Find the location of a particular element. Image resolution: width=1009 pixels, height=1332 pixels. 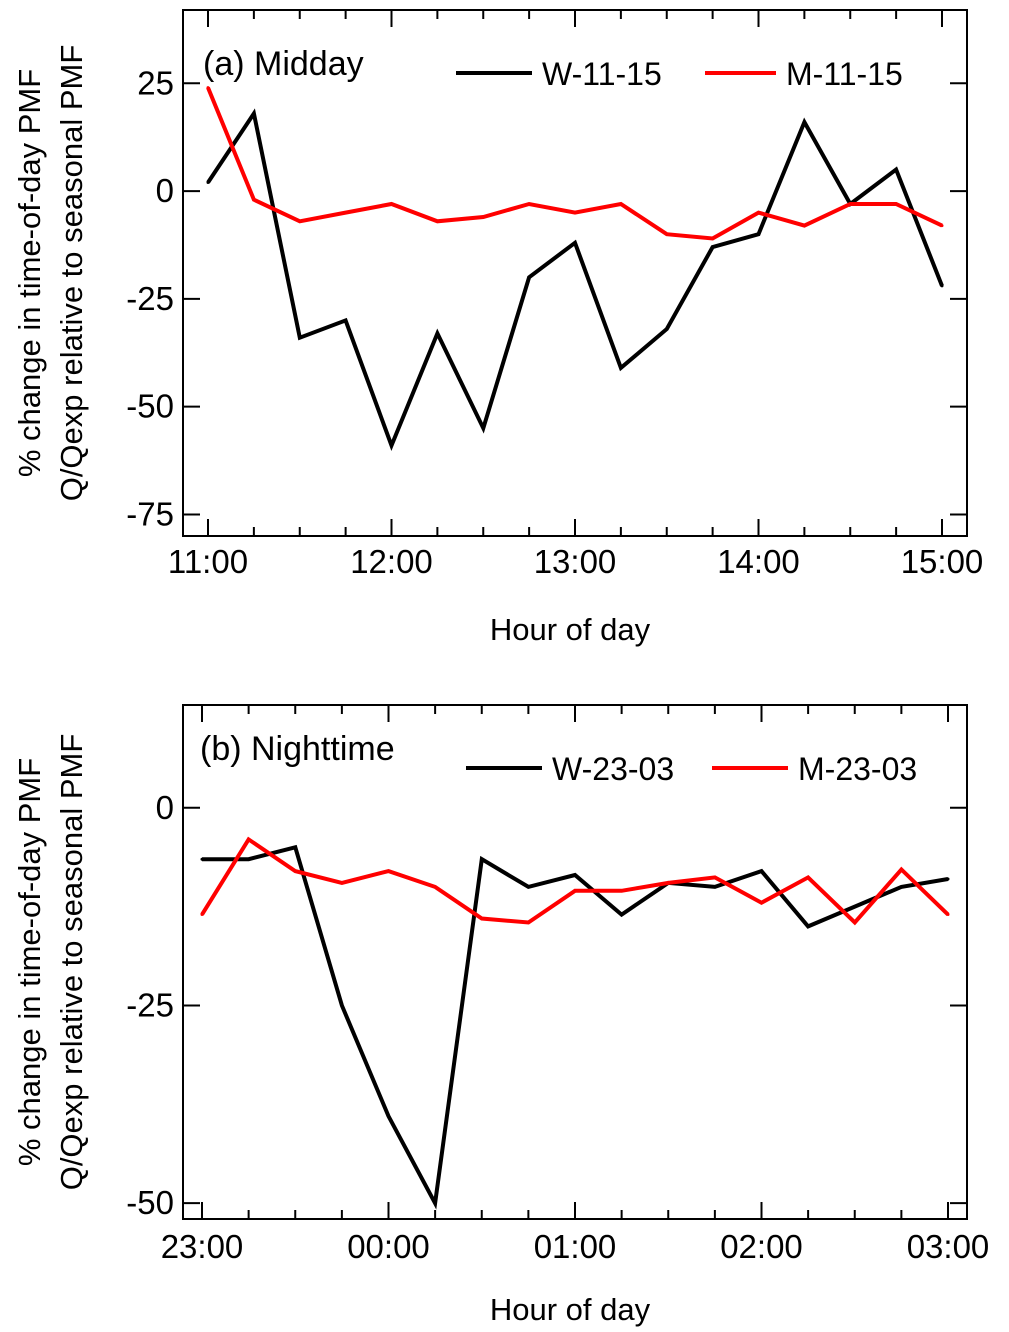

x-tick-label: 01:00 is located at coordinates (575, 1246).